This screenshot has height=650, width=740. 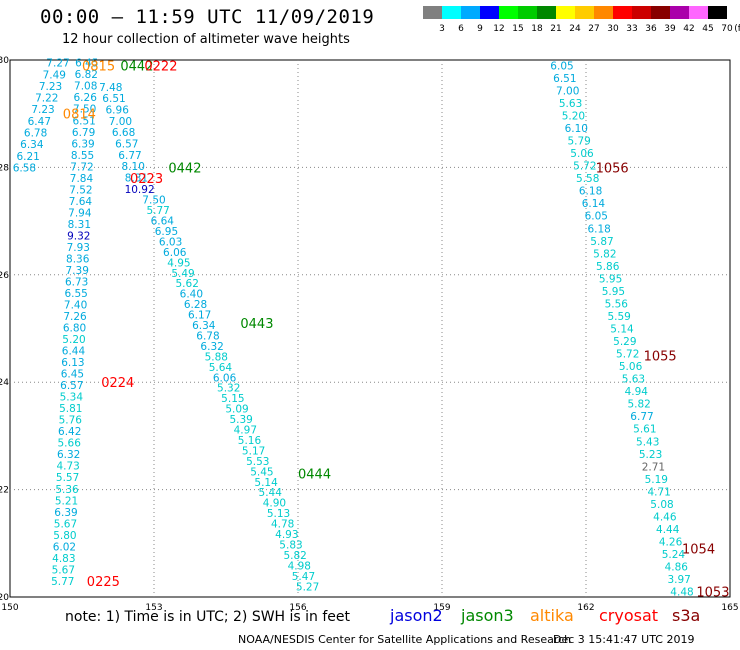 What do you see at coordinates (80, 190) in the screenshot?
I see `wave-height-value: 7.52` at bounding box center [80, 190].